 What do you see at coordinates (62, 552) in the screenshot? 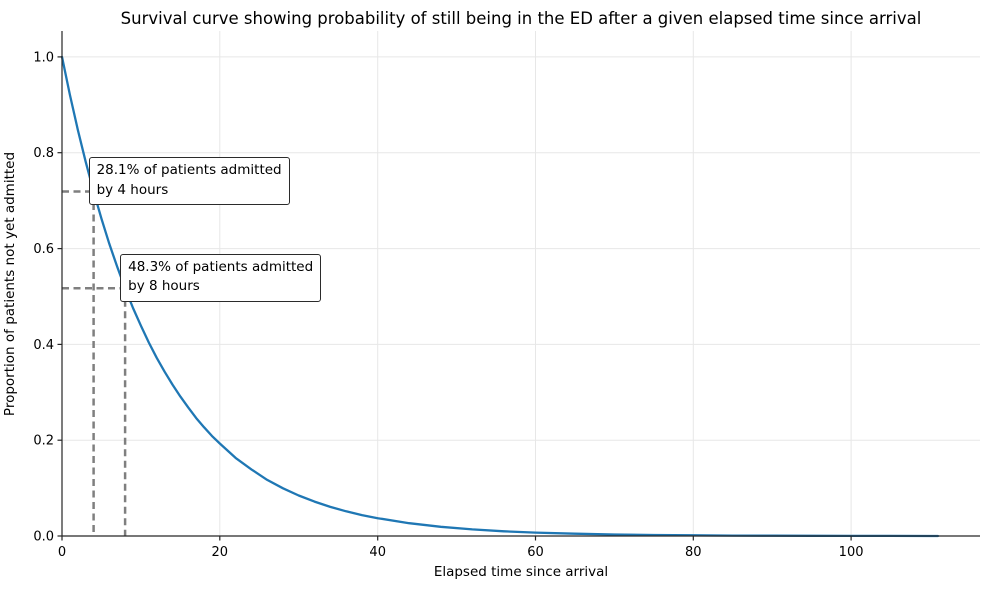
I see `x-tick-label: 0` at bounding box center [62, 552].